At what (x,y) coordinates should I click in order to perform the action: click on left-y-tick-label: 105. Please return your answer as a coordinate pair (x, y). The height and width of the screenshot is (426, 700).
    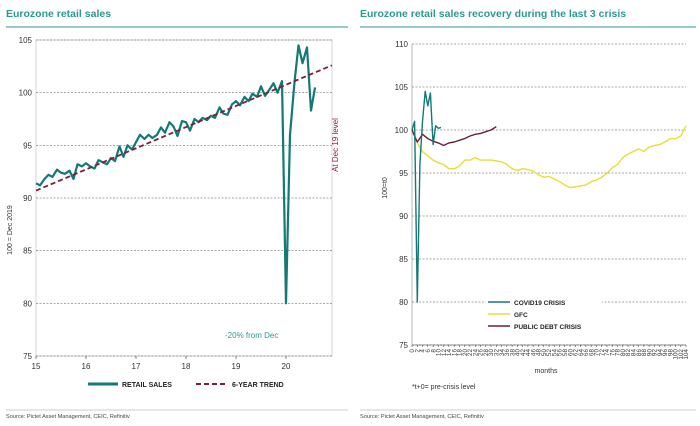
    Looking at the image, I should click on (26, 40).